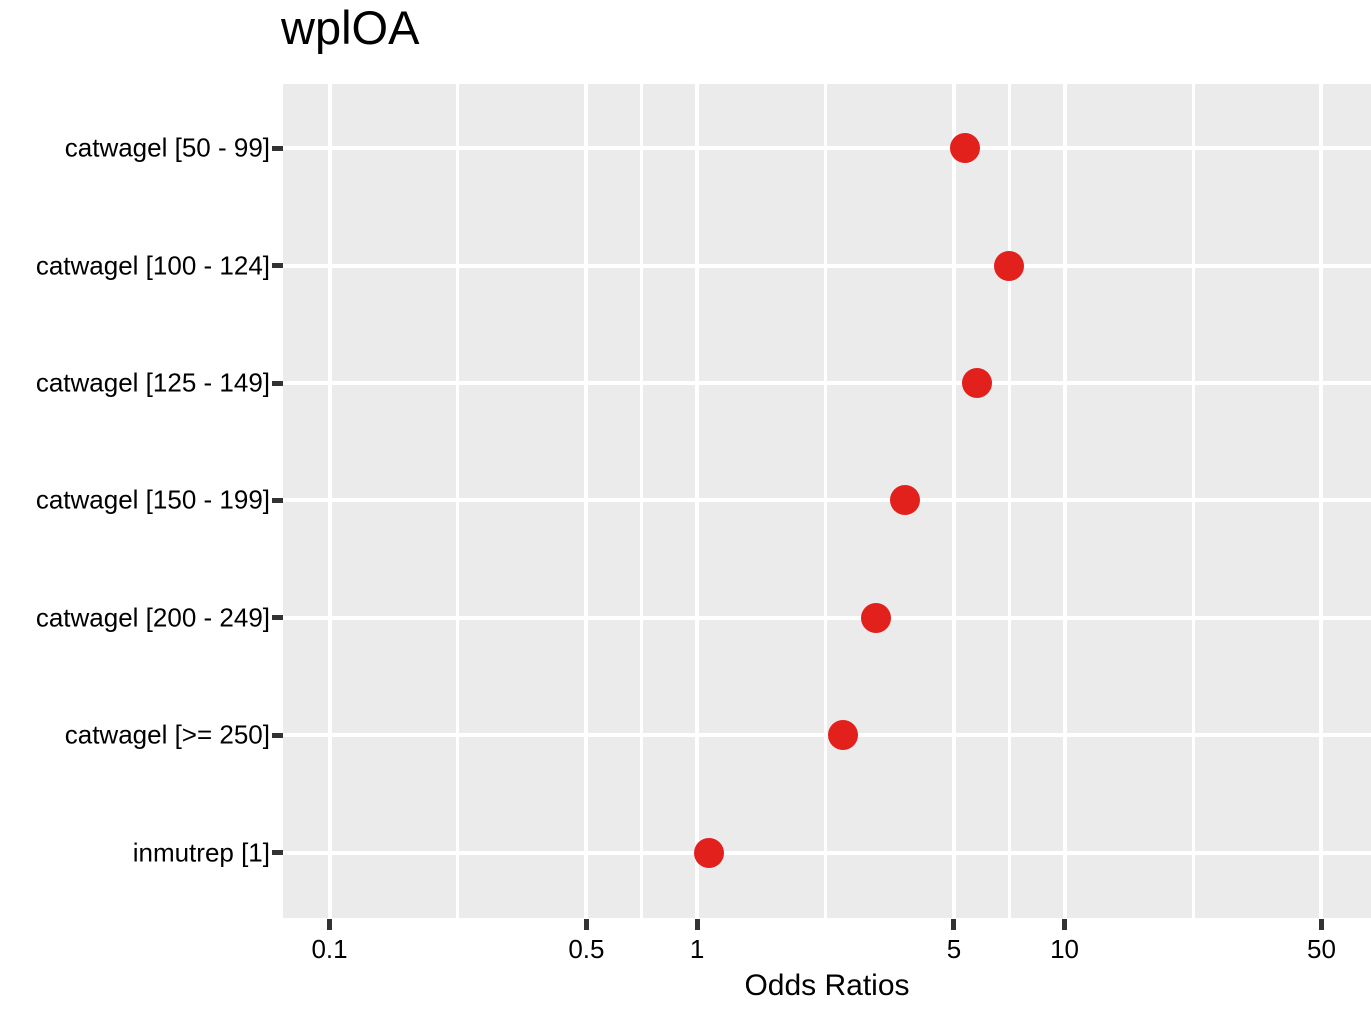 The width and height of the screenshot is (1371, 1009). Describe the element at coordinates (1065, 949) in the screenshot. I see `x-axis-tick-label: 10` at that location.